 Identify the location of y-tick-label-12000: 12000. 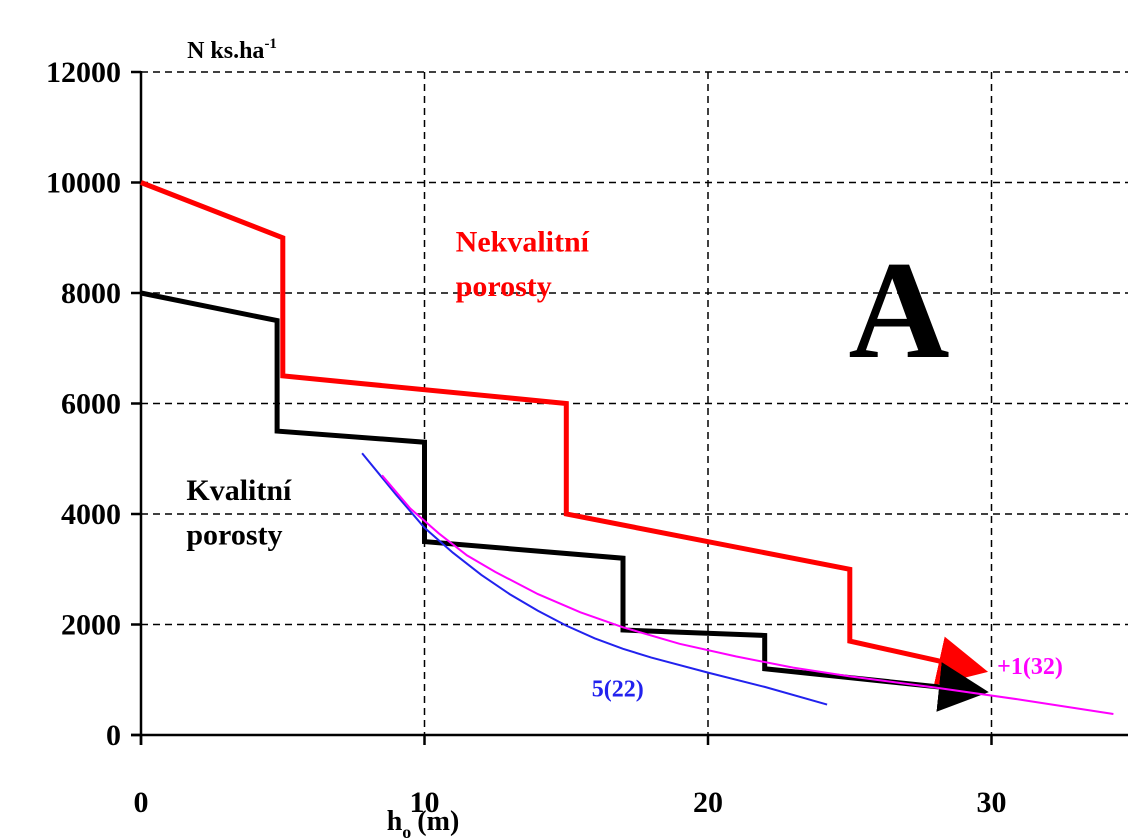
(83, 72).